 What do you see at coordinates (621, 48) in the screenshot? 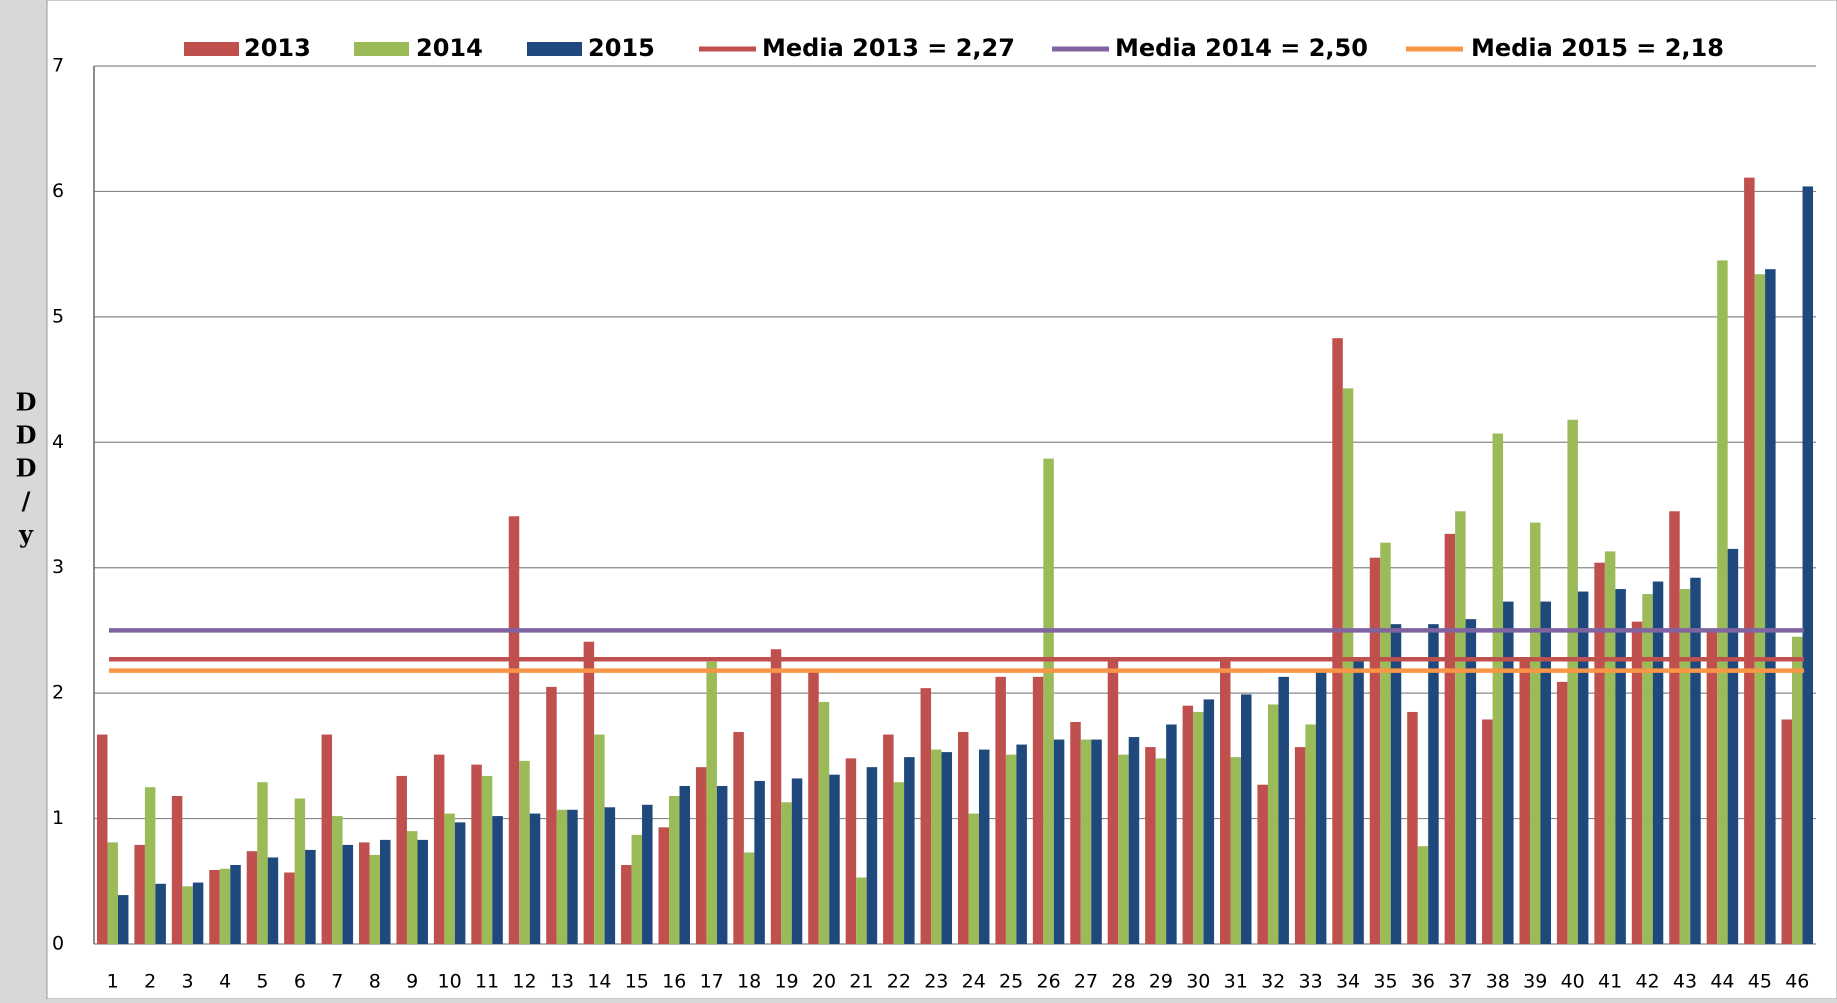
I see `legend-label: 2015` at bounding box center [621, 48].